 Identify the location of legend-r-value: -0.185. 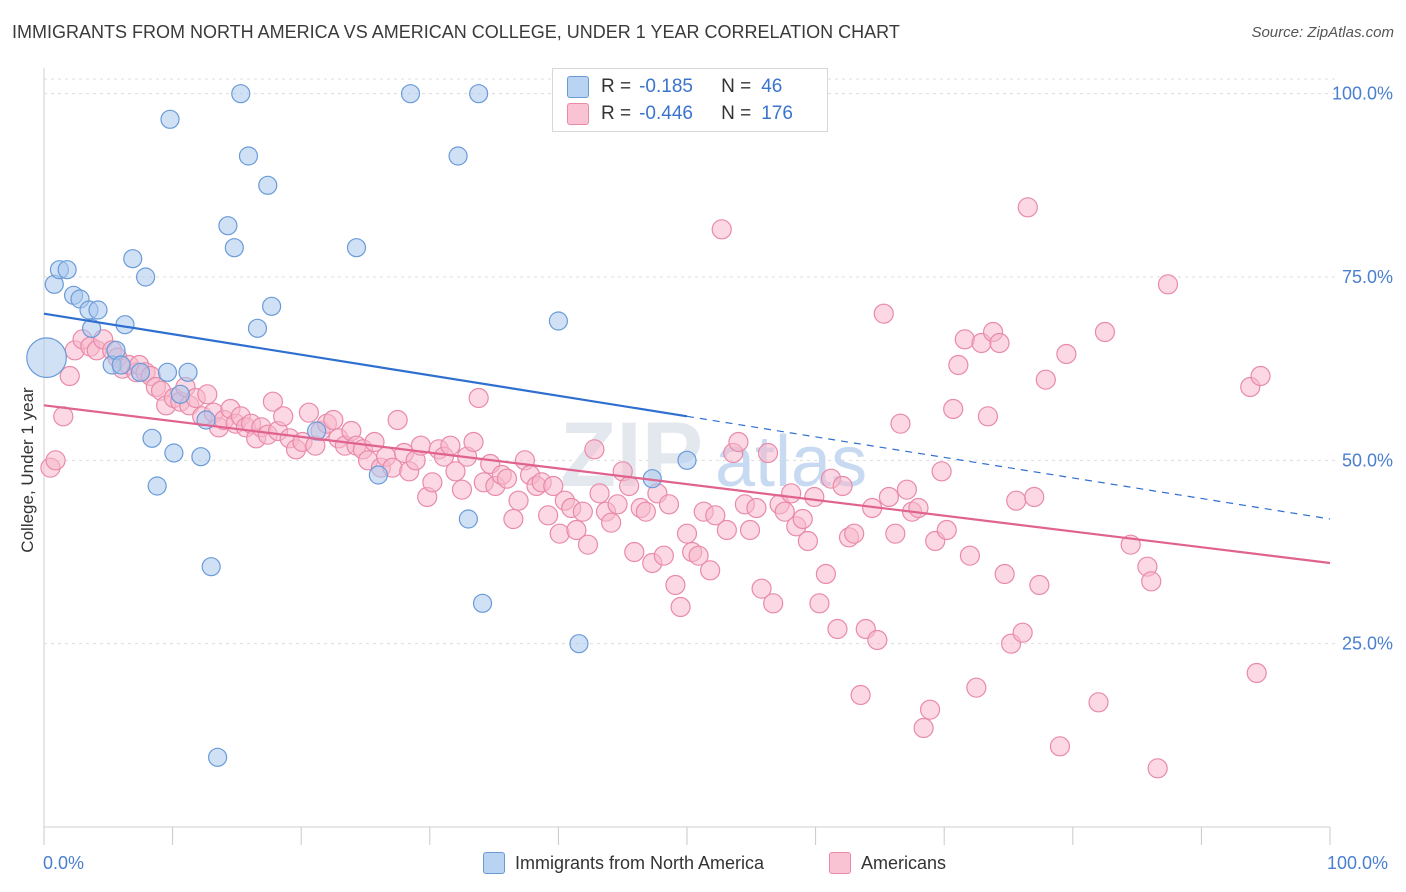
(666, 86).